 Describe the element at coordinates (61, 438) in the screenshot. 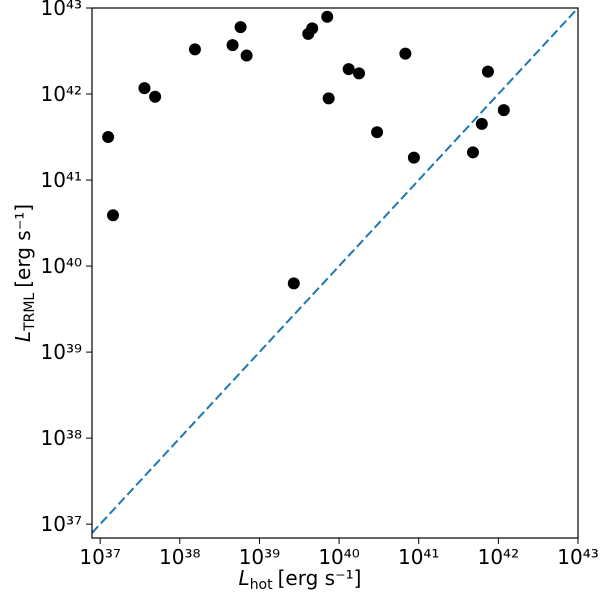

I see `y-tick-label: 10³⁸` at that location.